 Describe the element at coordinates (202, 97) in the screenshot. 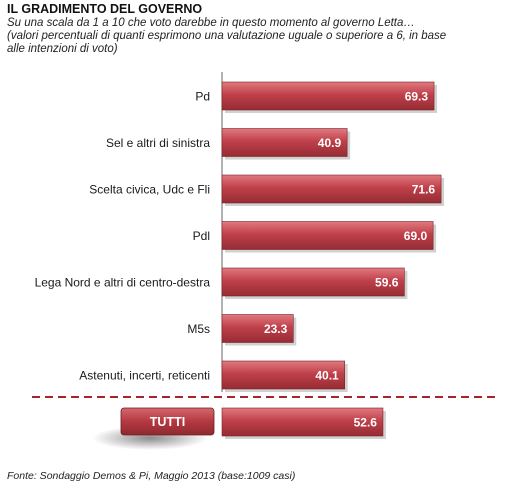

I see `category-label: Pd` at that location.